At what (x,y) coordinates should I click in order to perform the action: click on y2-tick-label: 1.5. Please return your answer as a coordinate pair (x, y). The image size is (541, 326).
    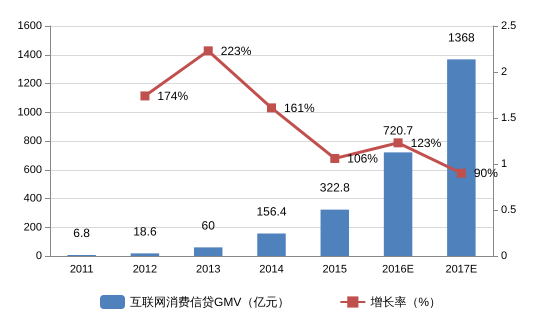
    Looking at the image, I should click on (508, 118).